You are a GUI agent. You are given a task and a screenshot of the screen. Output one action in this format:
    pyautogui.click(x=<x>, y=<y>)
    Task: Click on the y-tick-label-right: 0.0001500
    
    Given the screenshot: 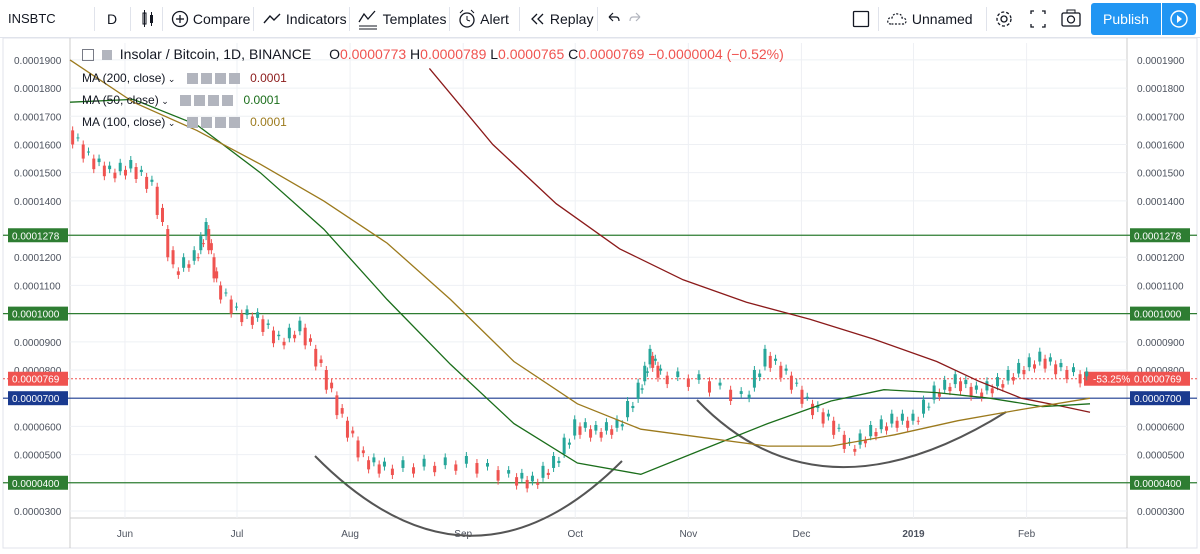 What is the action you would take?
    pyautogui.click(x=1161, y=174)
    